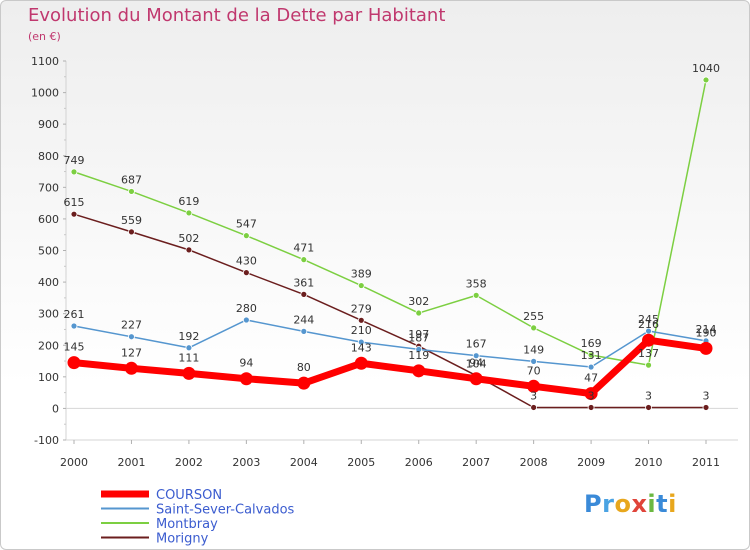 The width and height of the screenshot is (750, 550). I want to click on y-tick-label: 300, so click(48, 314).